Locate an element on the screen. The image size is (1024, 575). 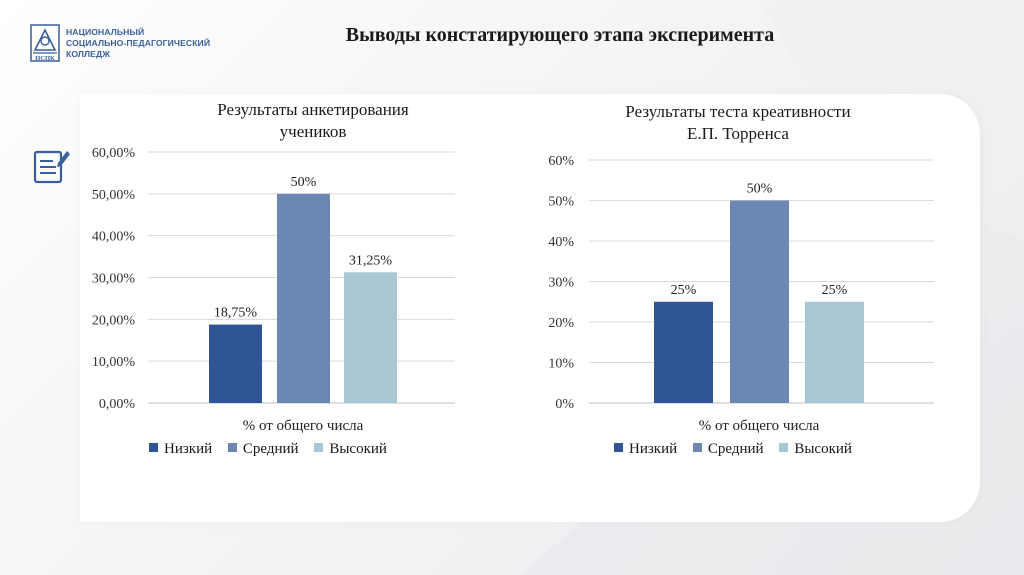
logo-line: КОЛЛЕДЖ is located at coordinates (88, 54).